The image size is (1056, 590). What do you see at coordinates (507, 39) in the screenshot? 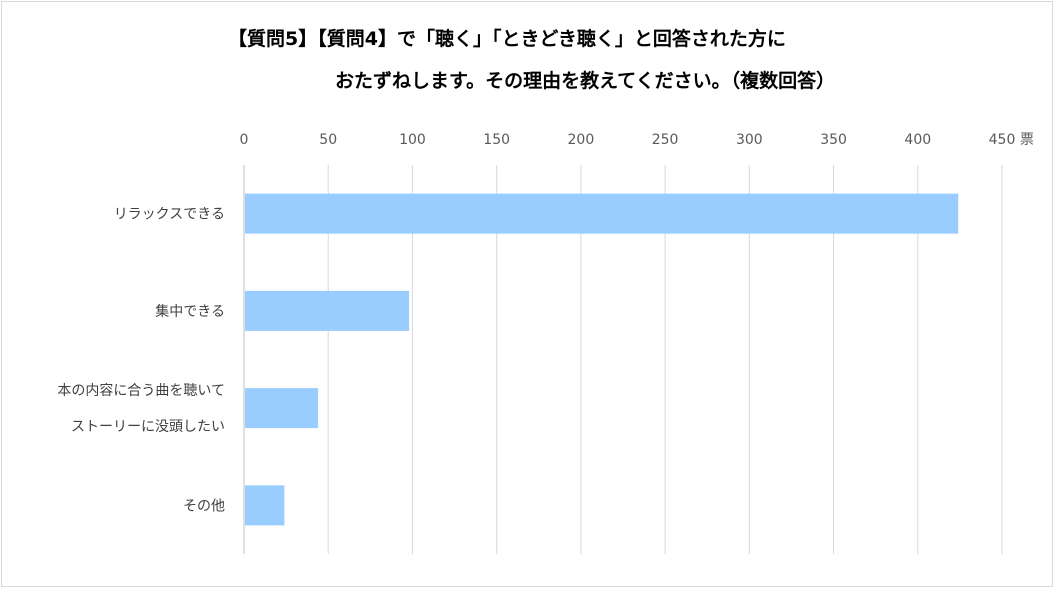
I see `chart-title-line-1: 【質問5】【質問4】で「聴く」「ときどき聴く」と回答された方に` at bounding box center [507, 39].